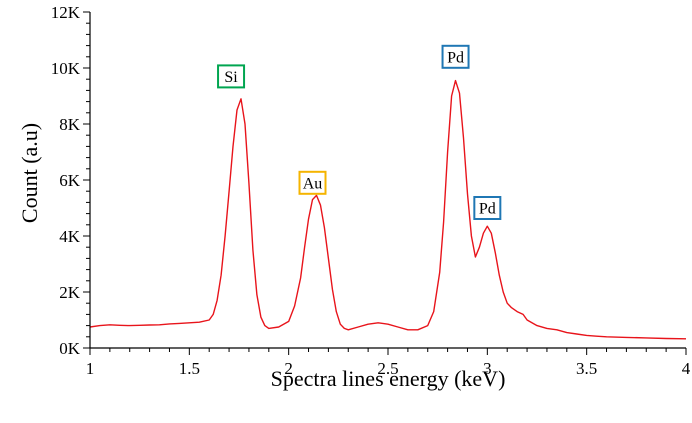 This screenshot has height=423, width=692. Describe the element at coordinates (66, 68) in the screenshot. I see `y-tick-label: 10K` at that location.